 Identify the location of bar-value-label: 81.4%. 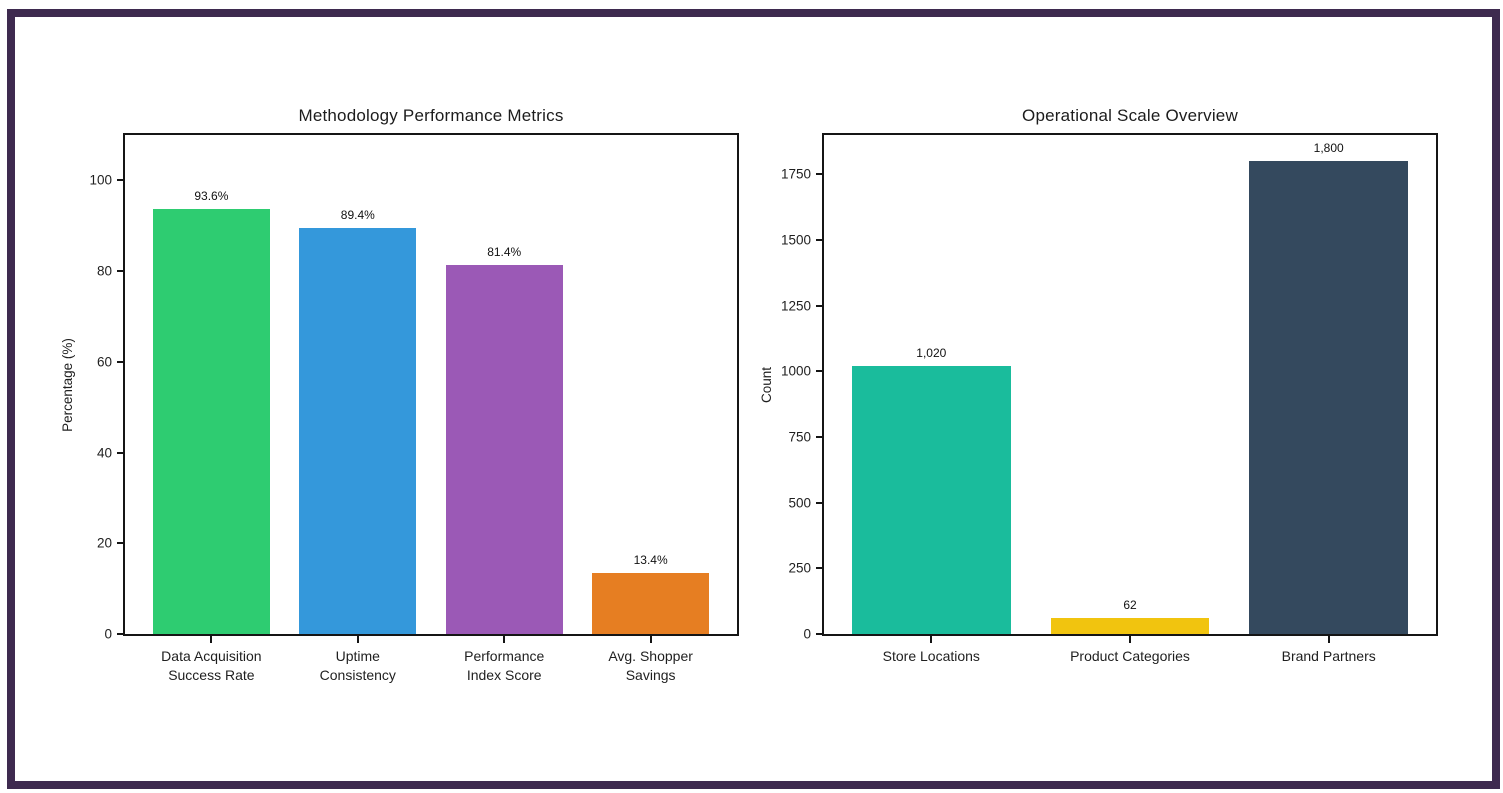
(504, 251).